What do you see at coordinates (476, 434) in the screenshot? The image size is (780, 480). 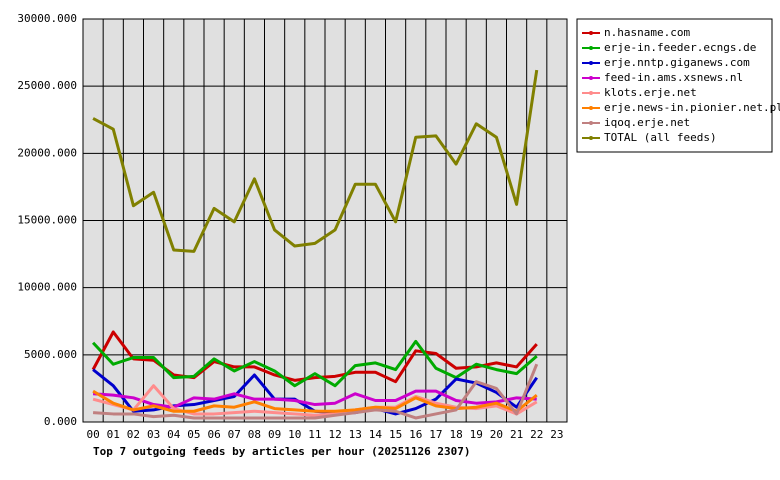 I see `x-tick-label: 19` at bounding box center [476, 434].